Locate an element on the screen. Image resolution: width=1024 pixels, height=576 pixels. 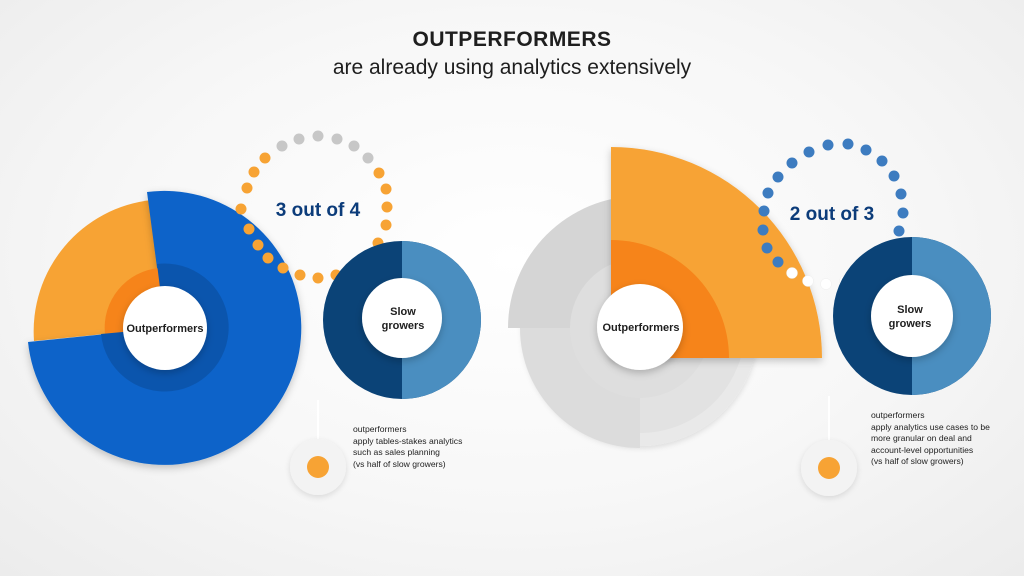
right-slow-label-1: Slow is located at coordinates (910, 310).